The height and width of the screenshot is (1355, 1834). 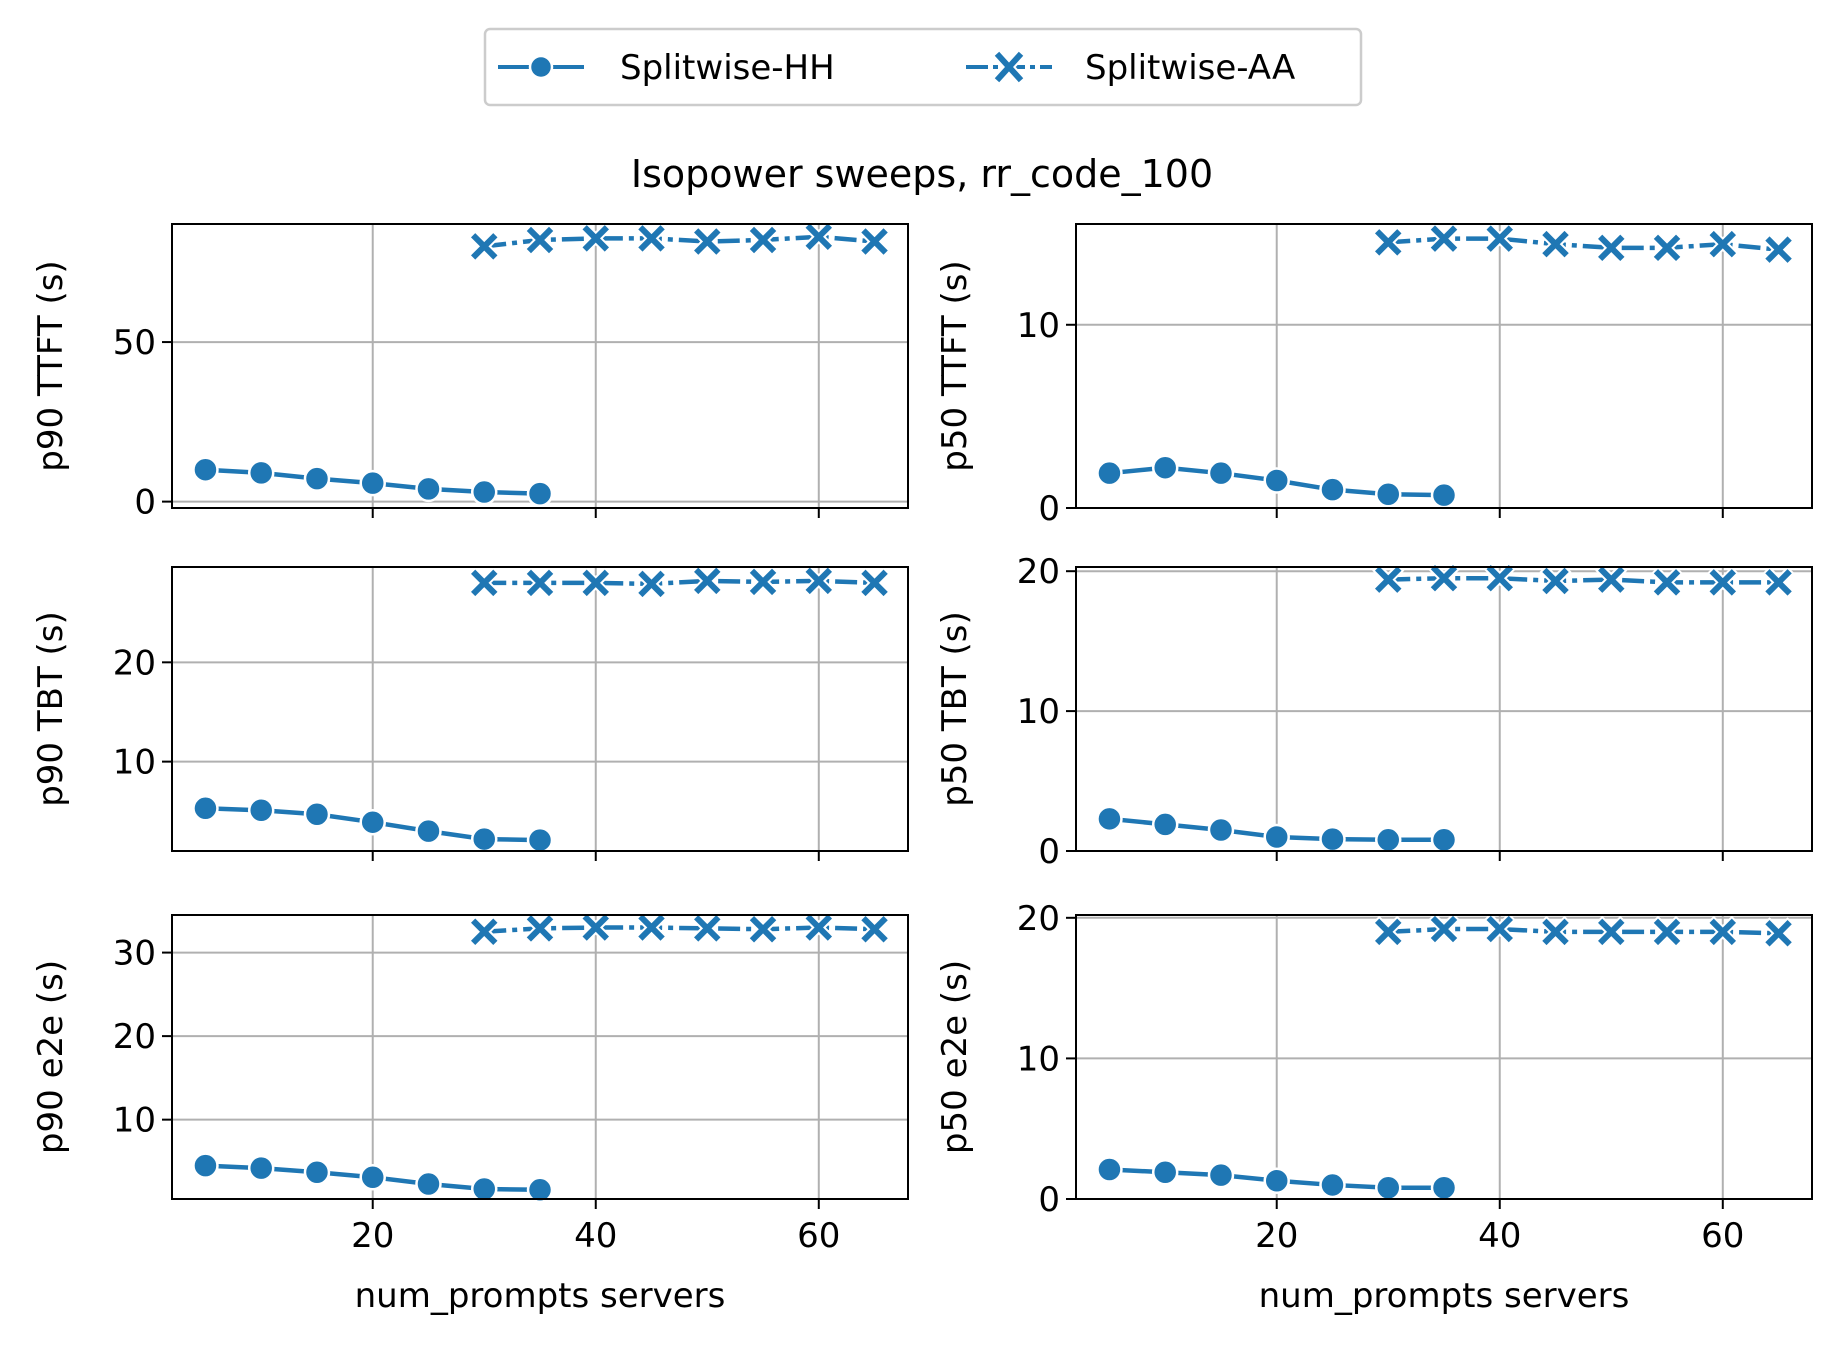 I want to click on legend-entry-aa: Splitwise-AA, so click(x=1130, y=68).